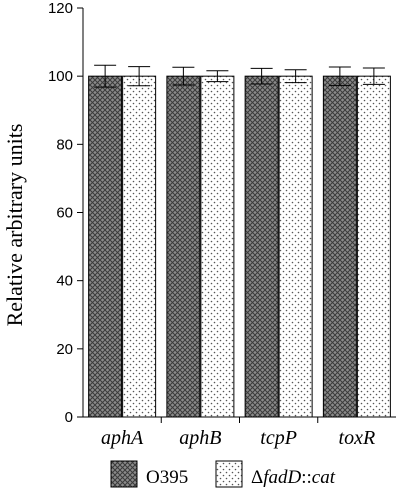 This screenshot has width=400, height=500. What do you see at coordinates (64, 144) in the screenshot?
I see `y-tick-label: 80` at bounding box center [64, 144].